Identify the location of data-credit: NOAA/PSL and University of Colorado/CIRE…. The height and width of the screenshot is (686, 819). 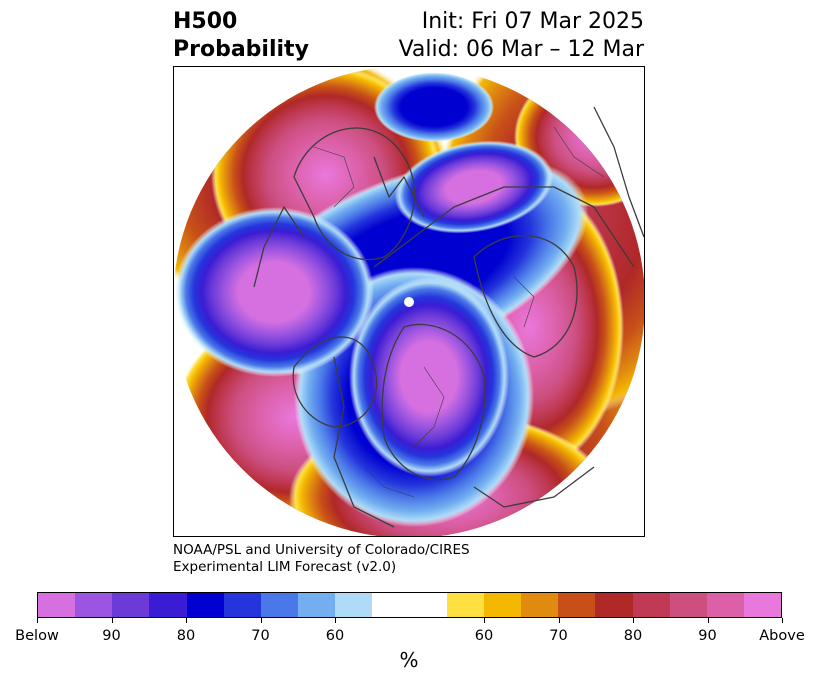
(321, 559).